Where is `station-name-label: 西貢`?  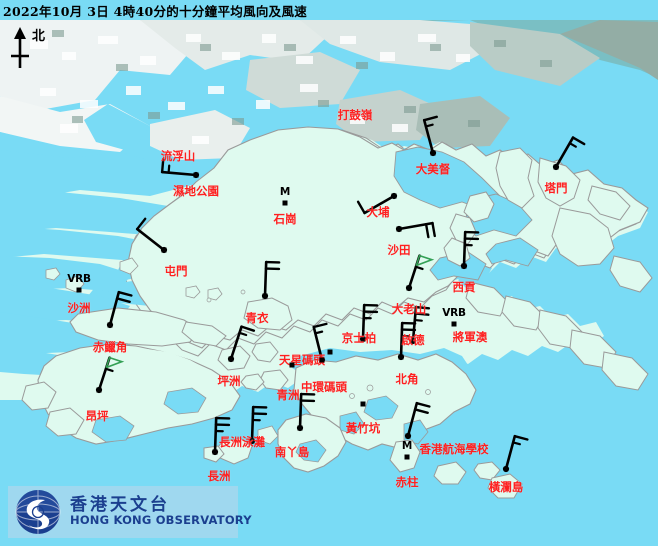 station-name-label: 西貢 is located at coordinates (464, 287).